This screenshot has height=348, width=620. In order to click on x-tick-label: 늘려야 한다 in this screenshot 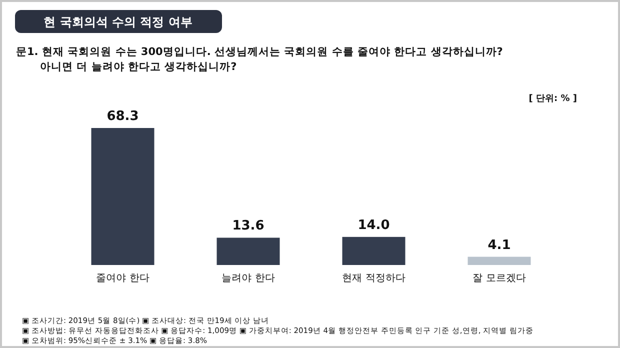, I will do `click(248, 278)`.